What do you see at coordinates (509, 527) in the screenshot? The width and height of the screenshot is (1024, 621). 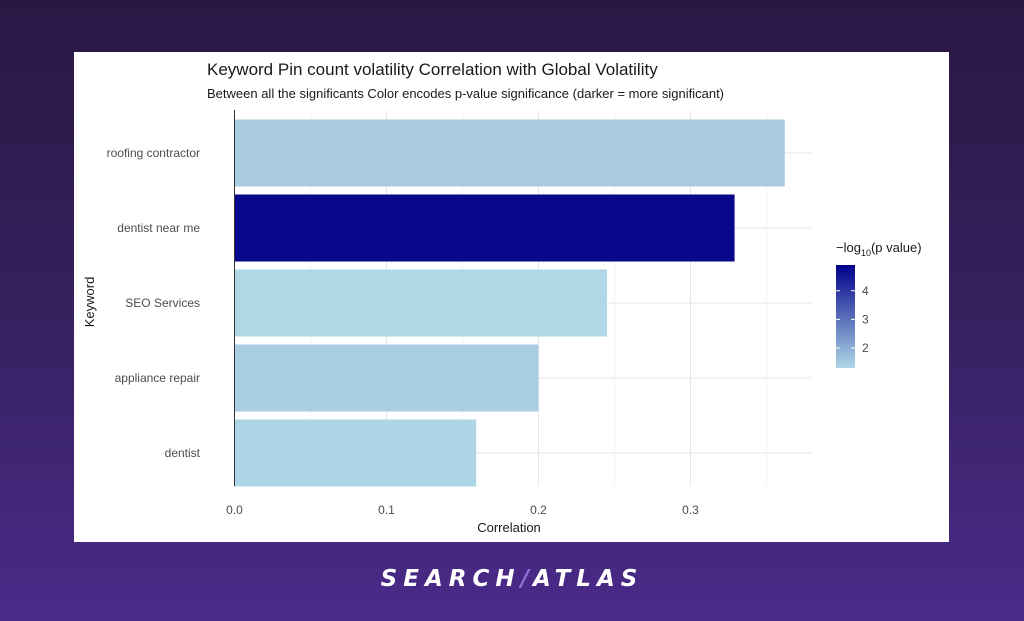 I see `x-axis-label: Correlation` at bounding box center [509, 527].